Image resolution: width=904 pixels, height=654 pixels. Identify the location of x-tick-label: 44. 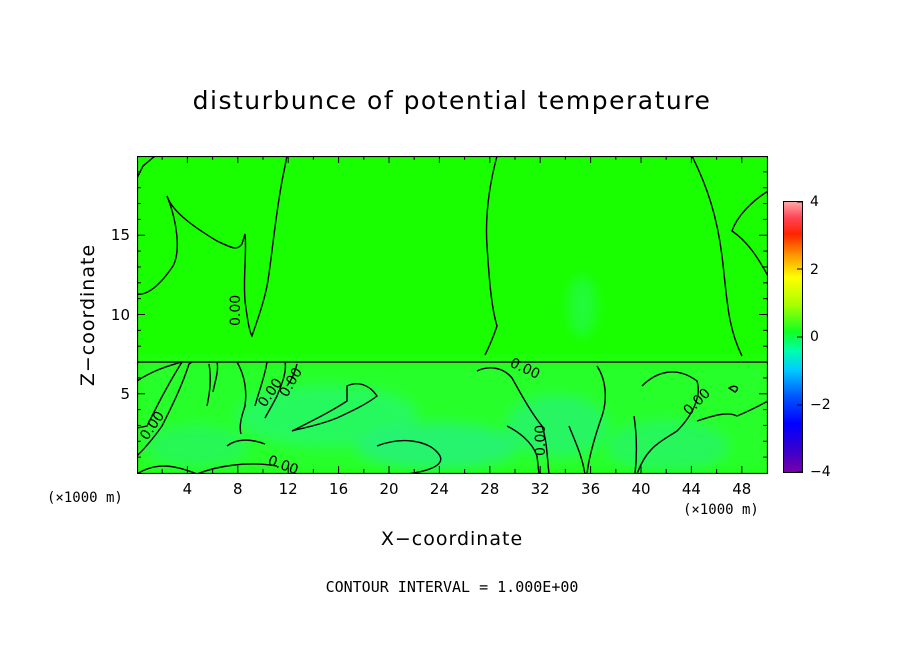
(691, 489).